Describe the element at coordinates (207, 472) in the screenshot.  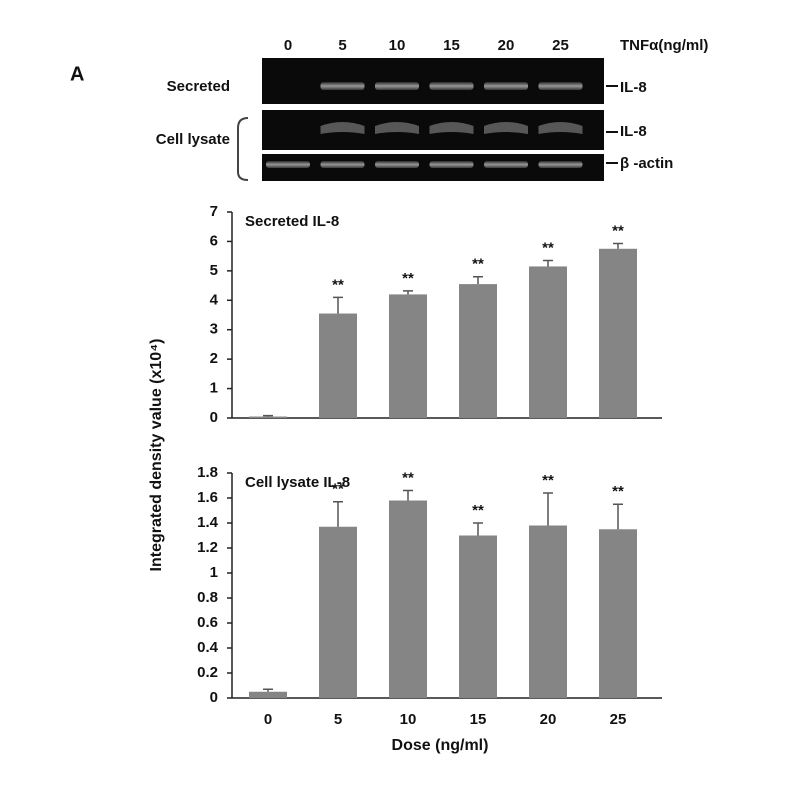
I see `y-tick-label: 1.8` at that location.